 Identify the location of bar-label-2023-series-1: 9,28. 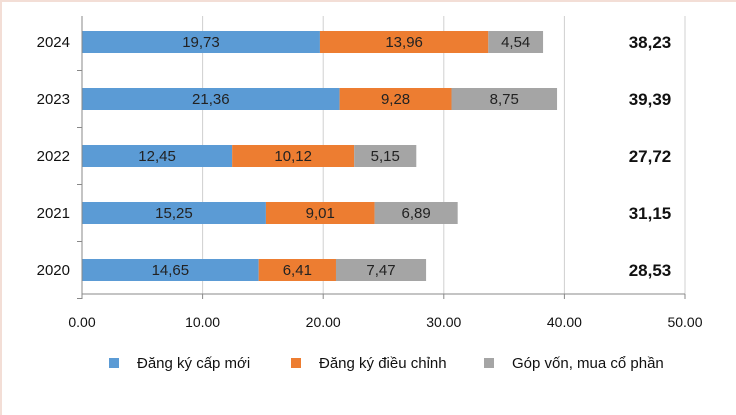
(395, 99).